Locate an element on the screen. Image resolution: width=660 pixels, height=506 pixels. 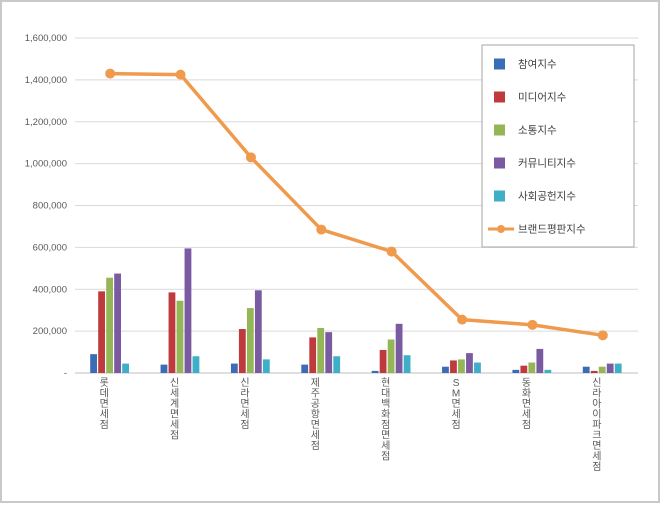
y-tick-label: 200,000 is located at coordinates (50, 331).